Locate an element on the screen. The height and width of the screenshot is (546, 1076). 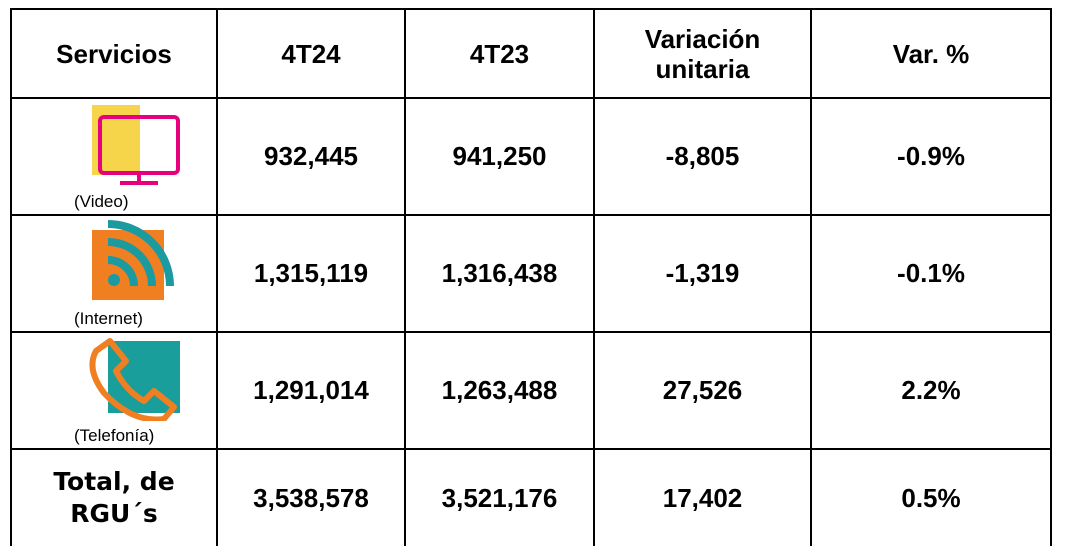
service-cell: (Internet) is located at coordinates (114, 273).